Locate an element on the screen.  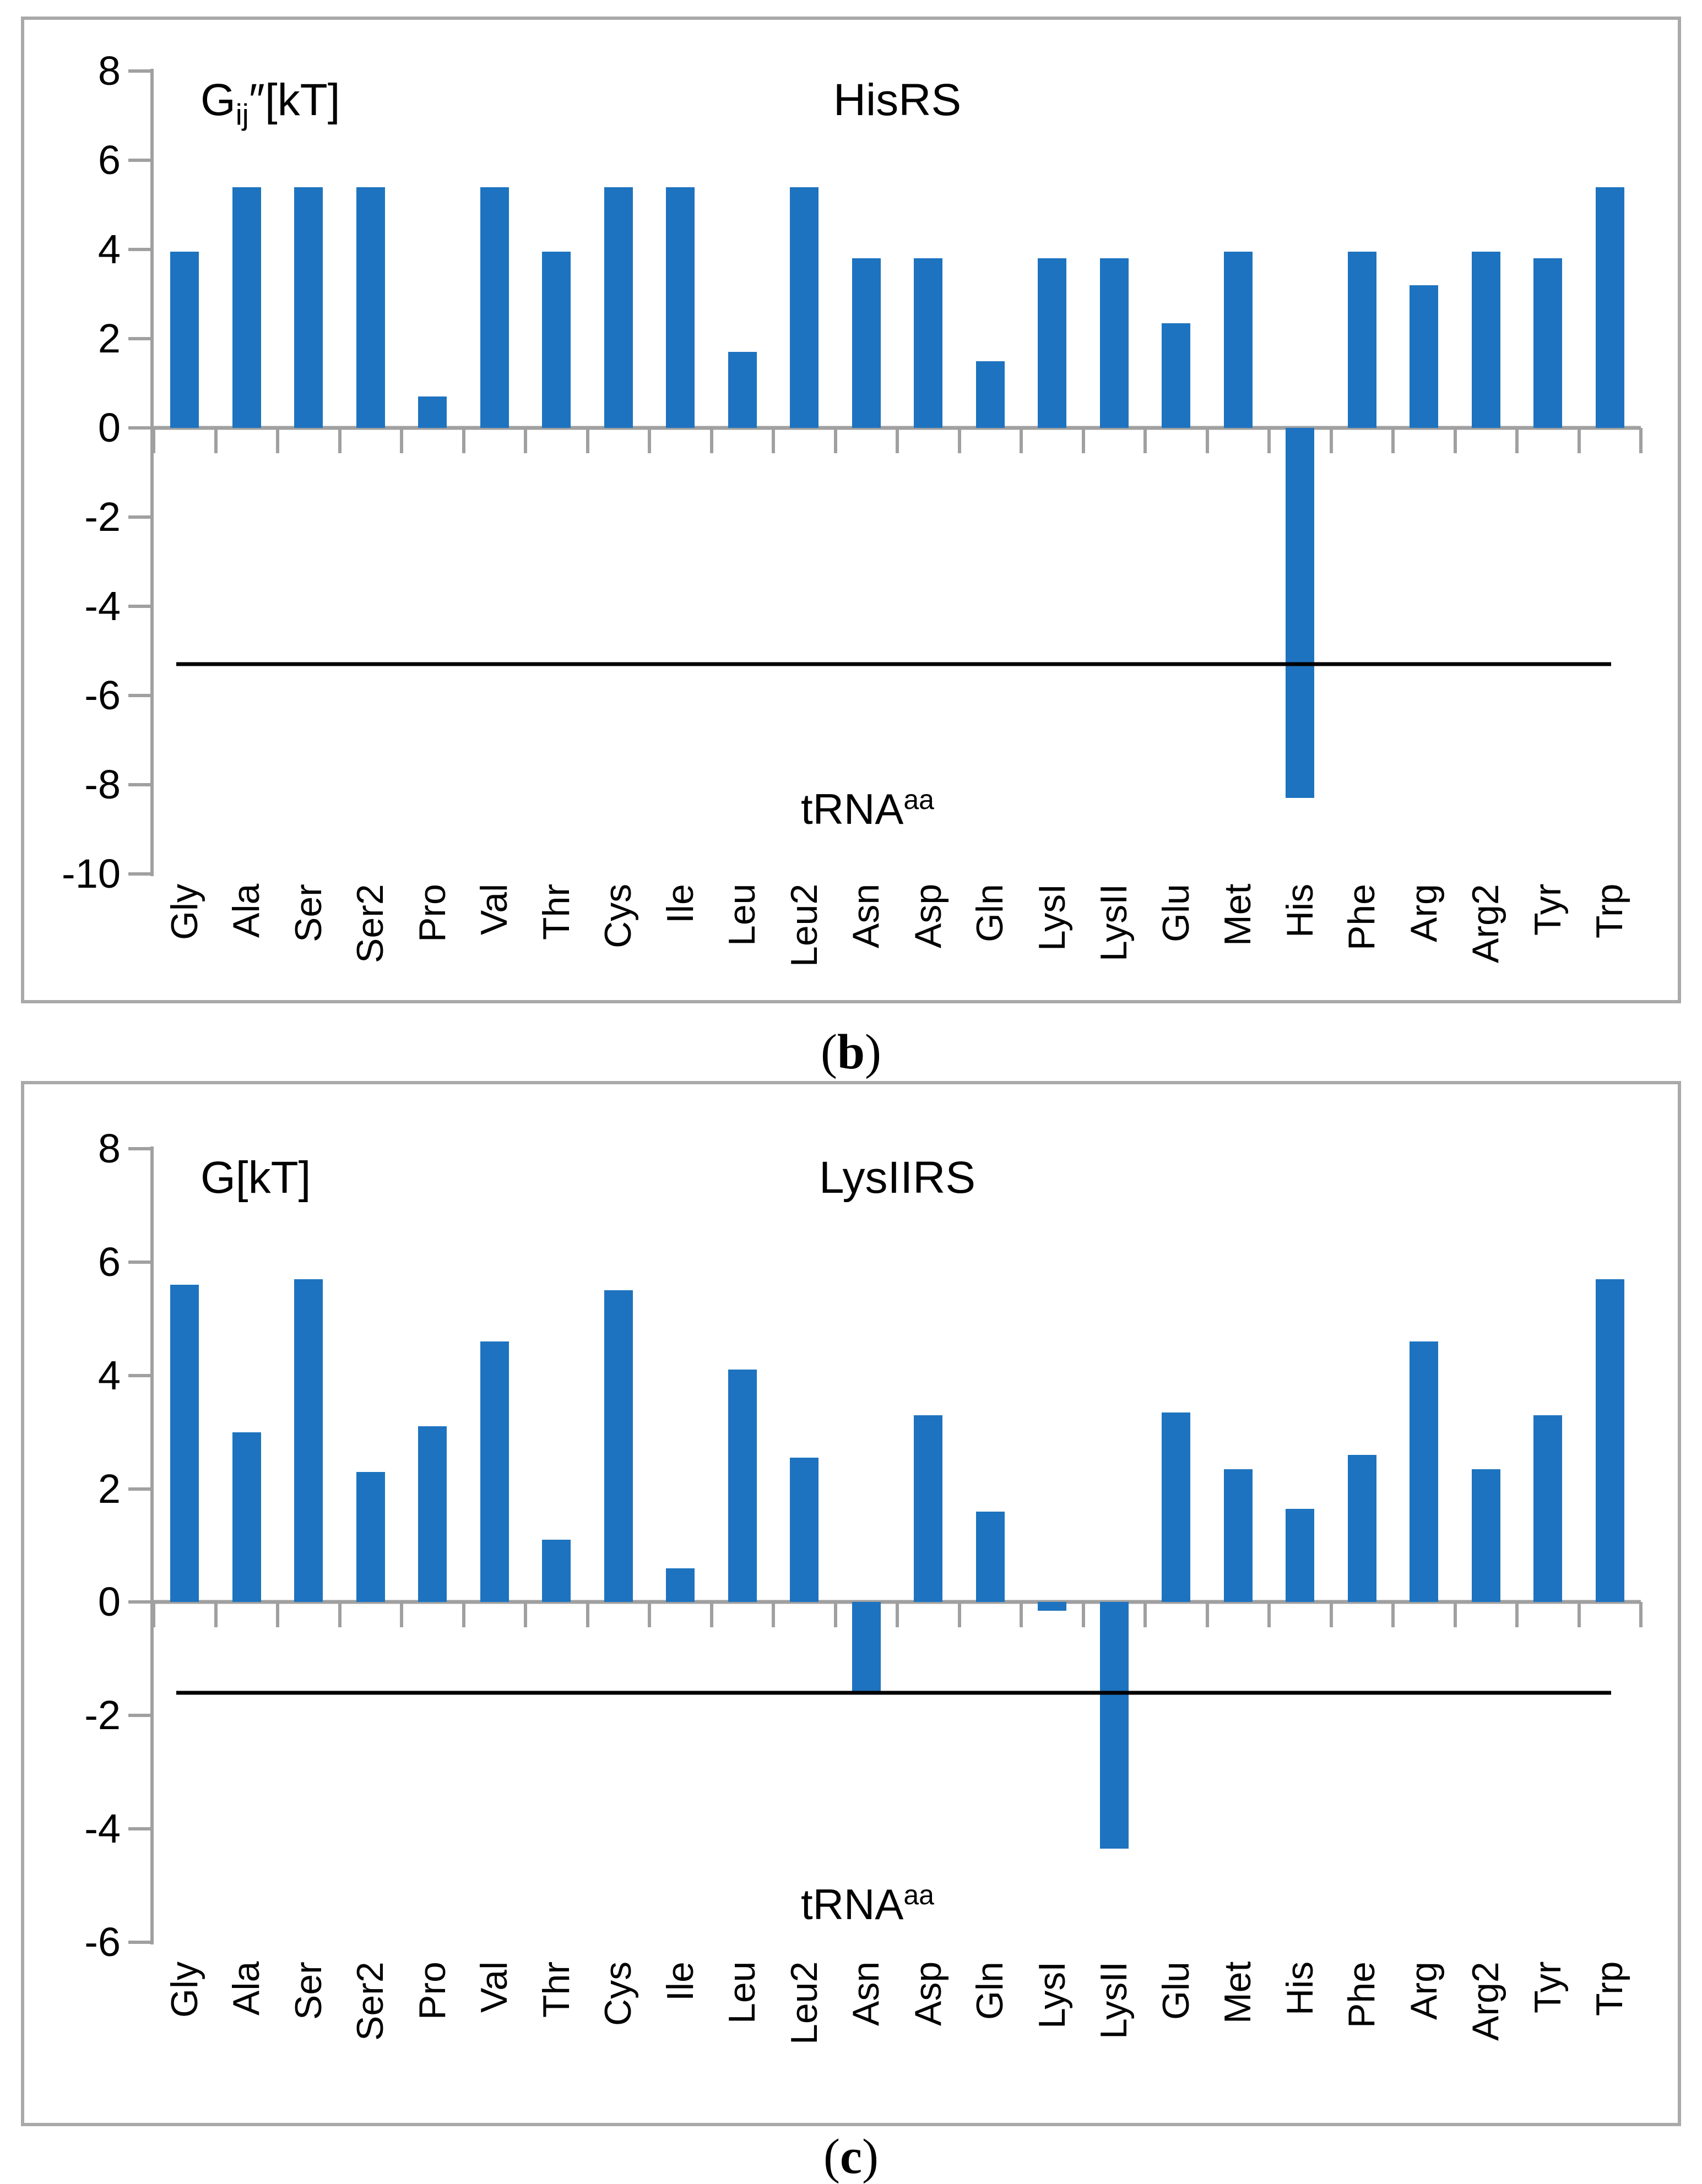
bar-Gly is located at coordinates (184, 340).